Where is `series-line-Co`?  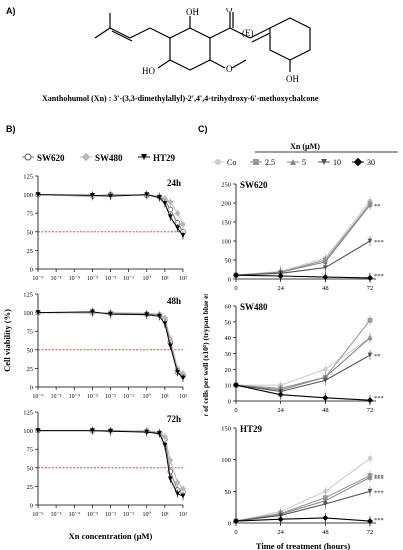 series-line-Co is located at coordinates (303, 489).